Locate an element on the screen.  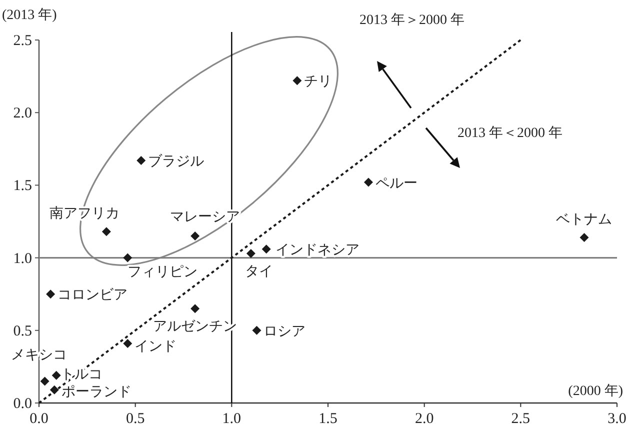
x-tick-label: 1.0 is located at coordinates (232, 419).